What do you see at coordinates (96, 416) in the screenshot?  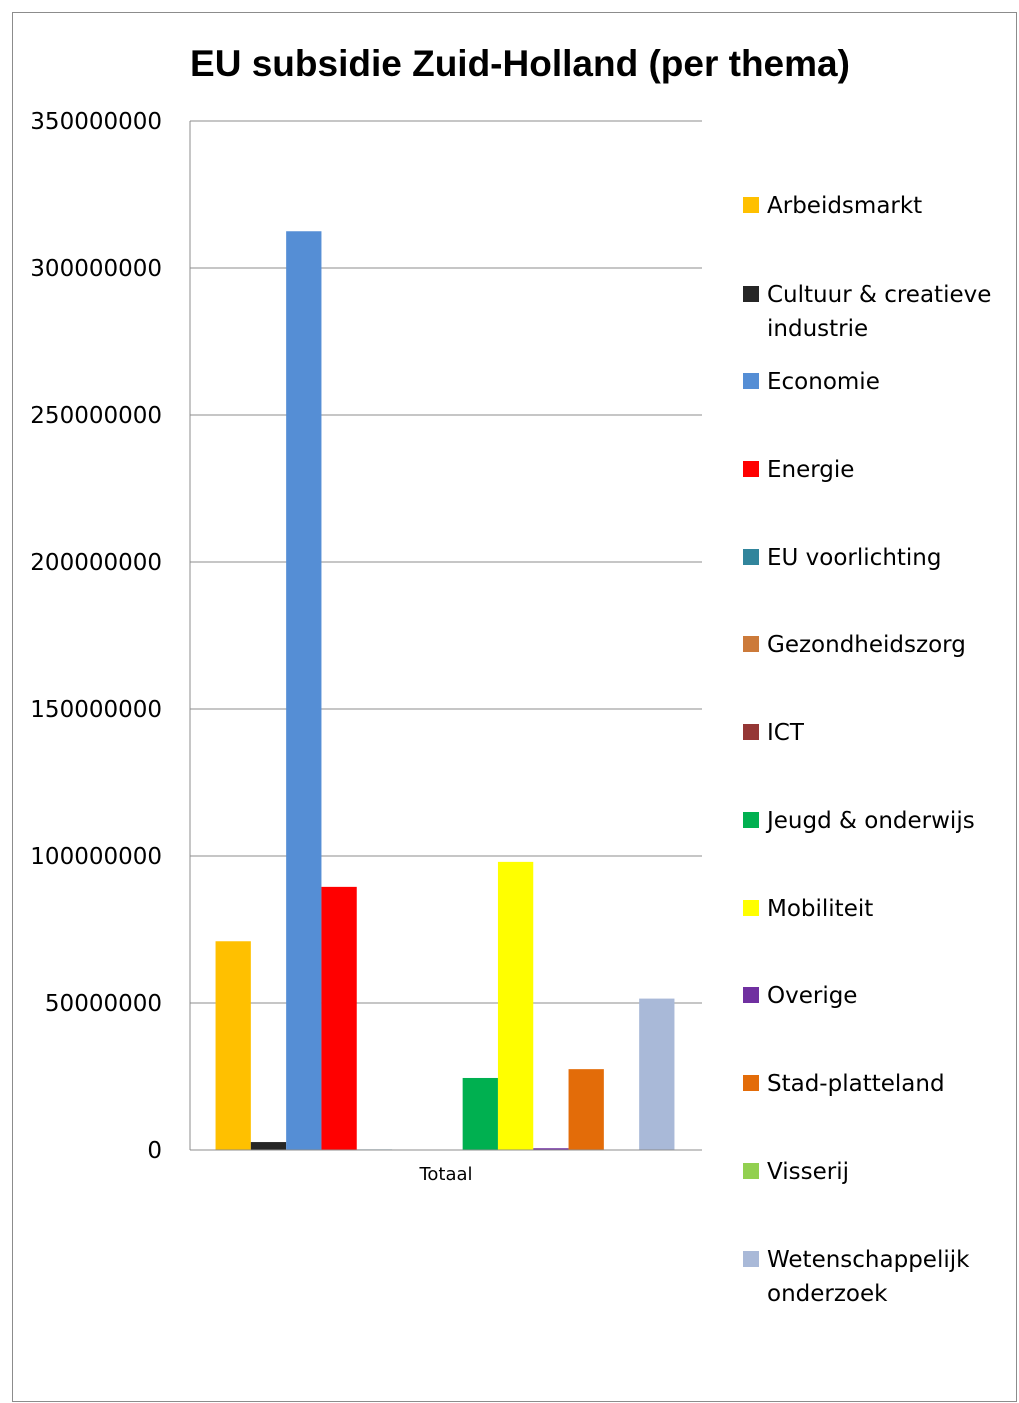 I see `y-tick-label: 250000000` at bounding box center [96, 416].